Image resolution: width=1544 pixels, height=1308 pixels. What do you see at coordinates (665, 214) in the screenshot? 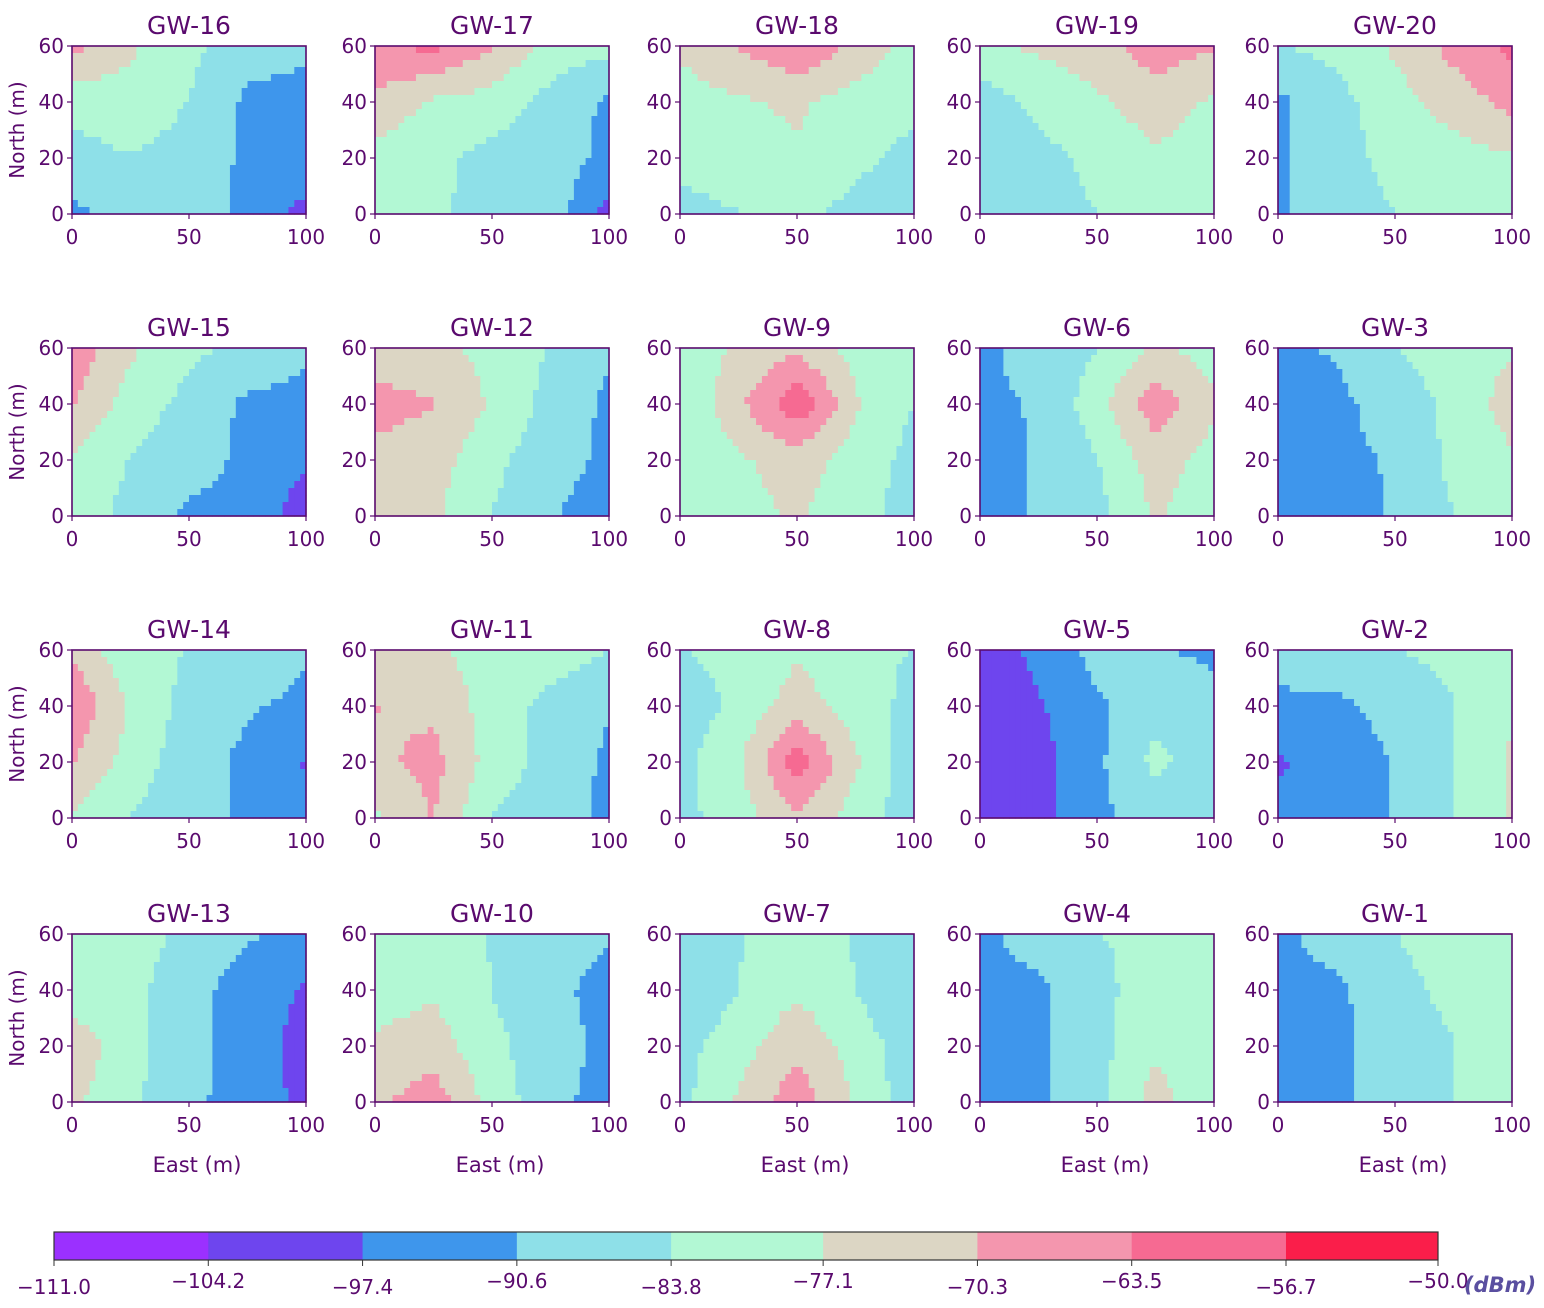
I see `y-tick-label: 0` at bounding box center [665, 214].